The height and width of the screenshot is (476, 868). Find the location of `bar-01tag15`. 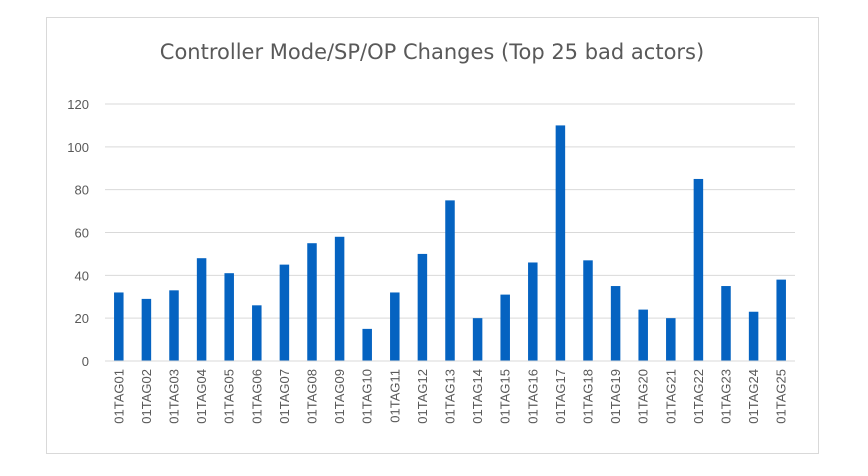

bar-01tag15 is located at coordinates (505, 327).